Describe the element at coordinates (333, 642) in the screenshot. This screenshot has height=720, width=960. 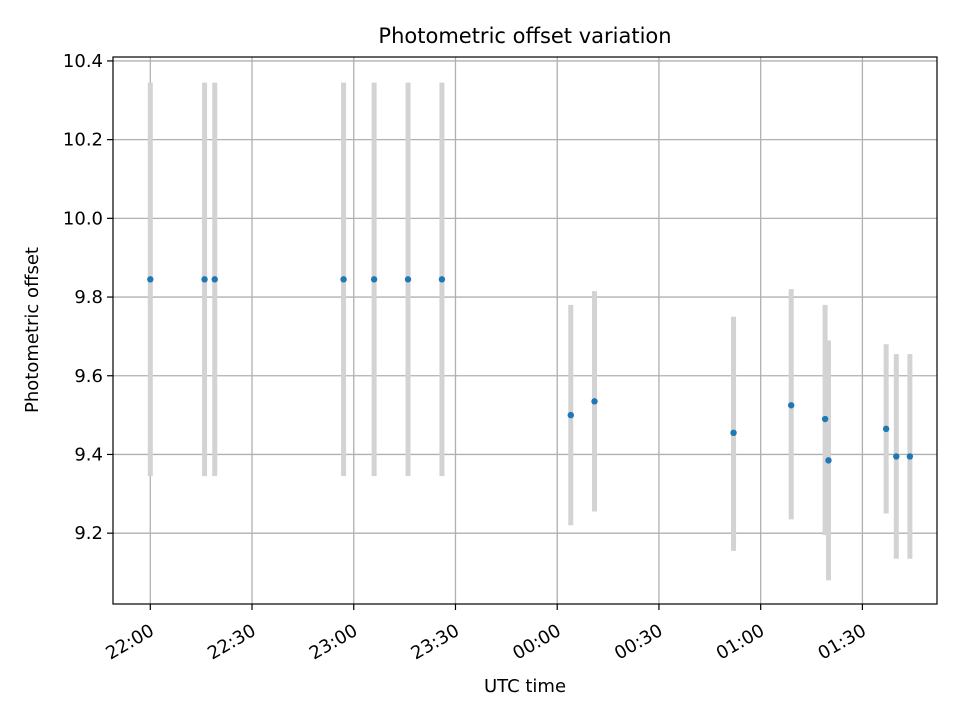
I see `x-tick-label: 23:00` at that location.